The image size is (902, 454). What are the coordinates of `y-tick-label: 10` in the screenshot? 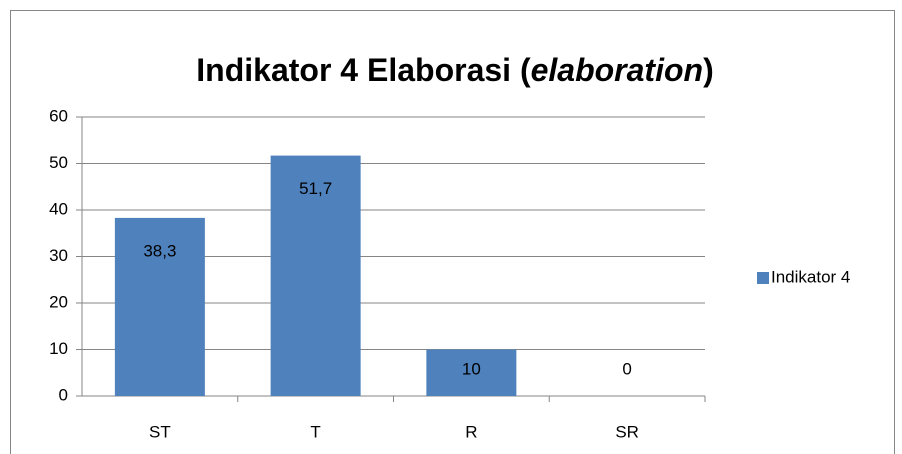 It's located at (58, 348).